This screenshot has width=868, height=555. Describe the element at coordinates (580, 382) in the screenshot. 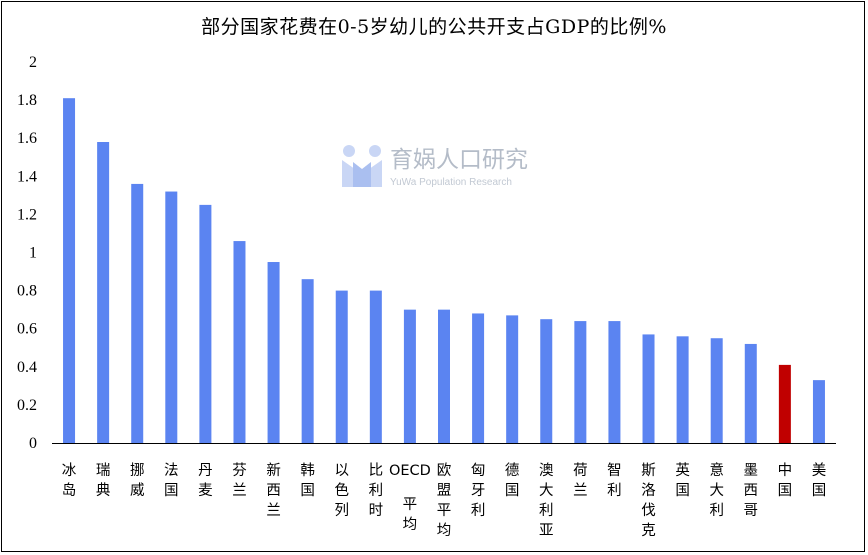

I see `bar-荷兰` at that location.